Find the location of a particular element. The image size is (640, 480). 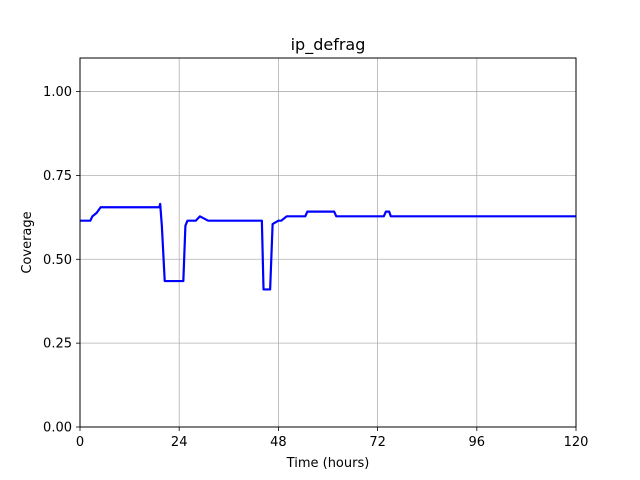

series-layer is located at coordinates (328, 246).